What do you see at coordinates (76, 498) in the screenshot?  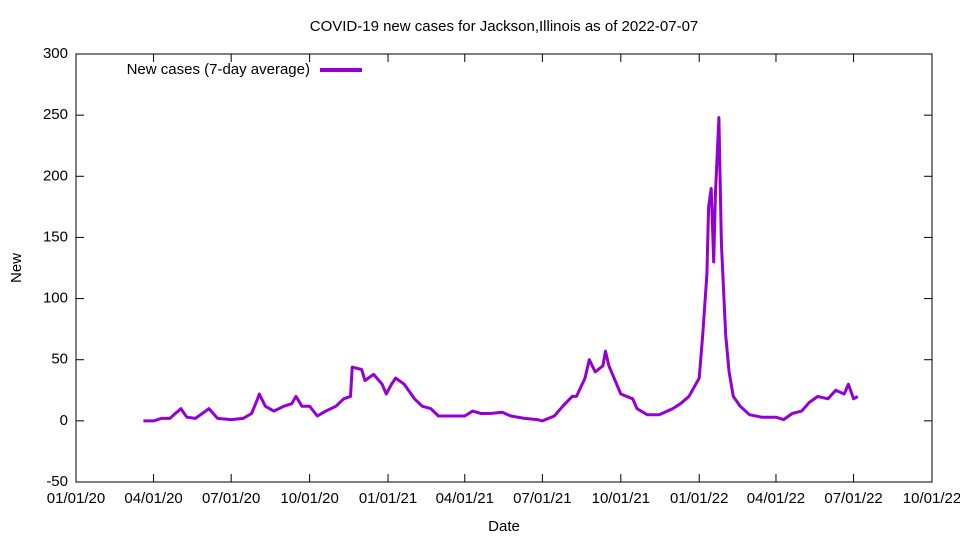 I see `x-tick-label: 01/01/20` at bounding box center [76, 498].